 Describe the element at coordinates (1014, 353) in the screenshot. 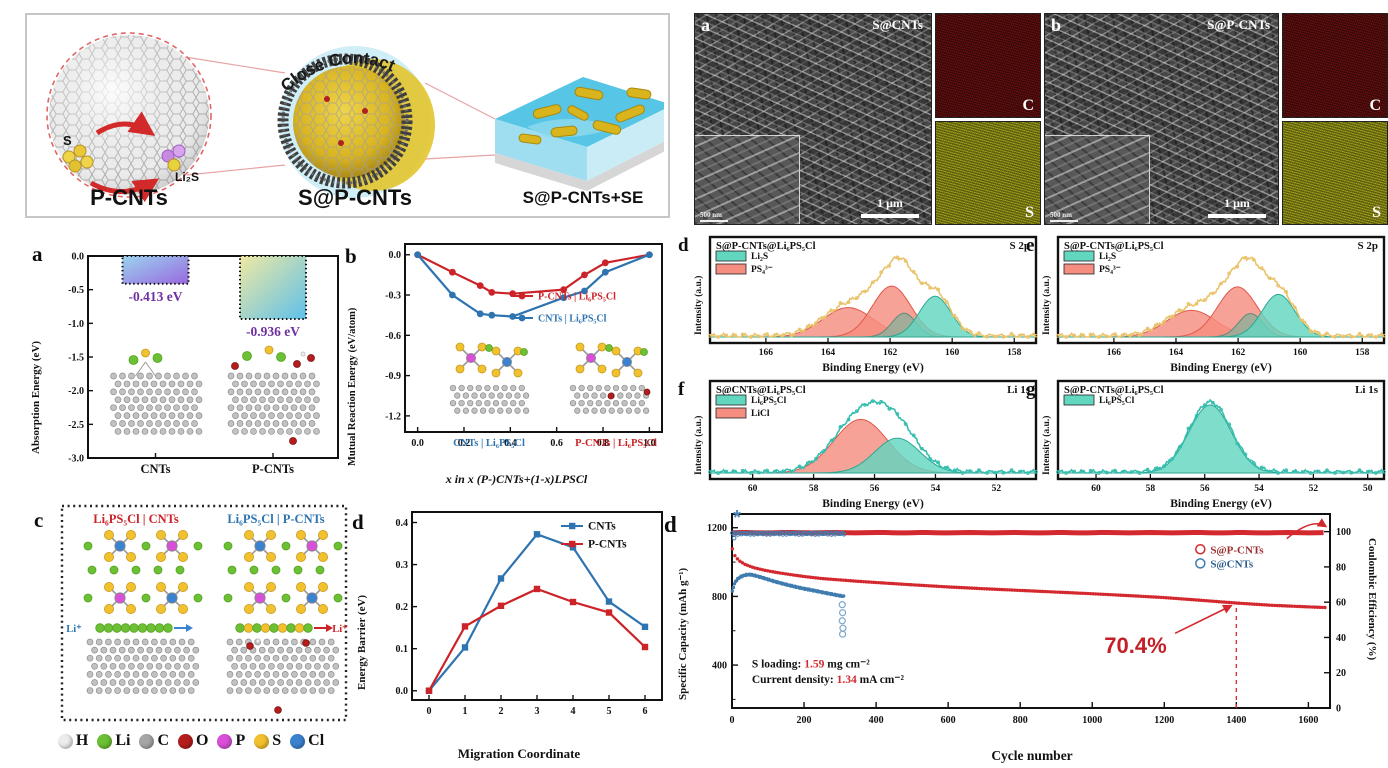

I see `chart-text: 158` at that location.